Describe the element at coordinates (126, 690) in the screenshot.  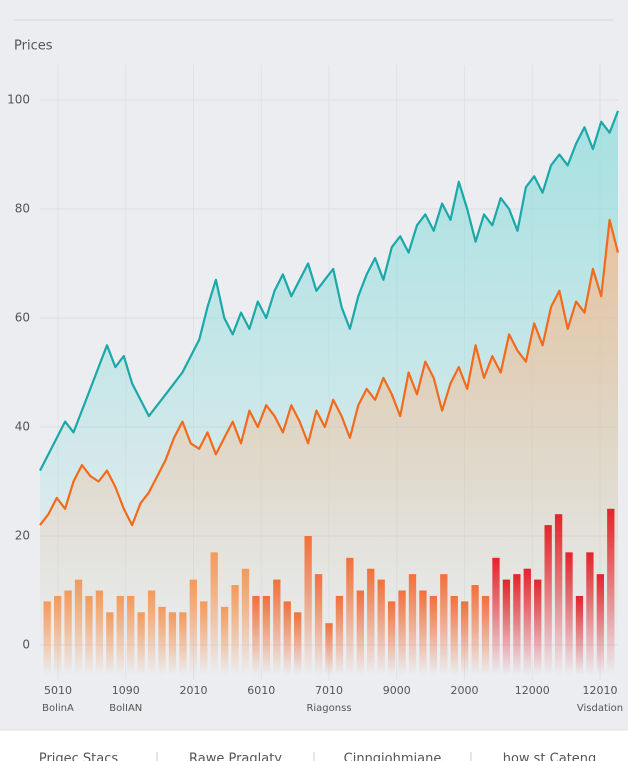
I see `x-tick-label: 1090` at that location.